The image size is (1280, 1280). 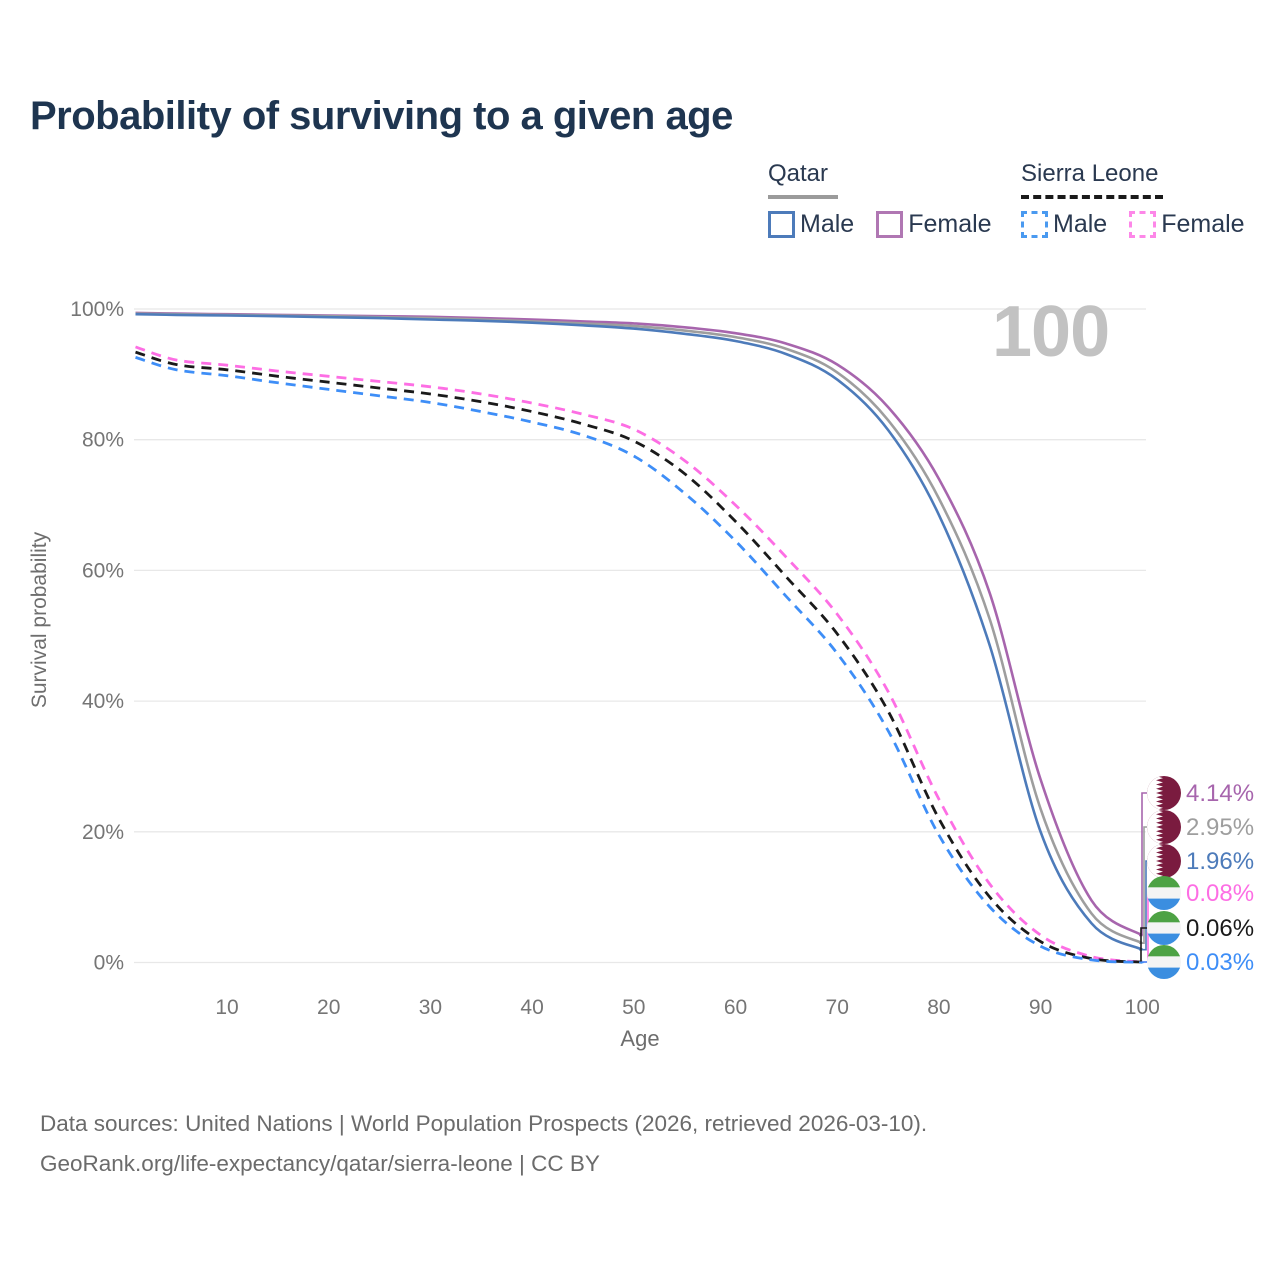 What do you see at coordinates (735, 1007) in the screenshot?
I see `x-tick-label: 60` at bounding box center [735, 1007].